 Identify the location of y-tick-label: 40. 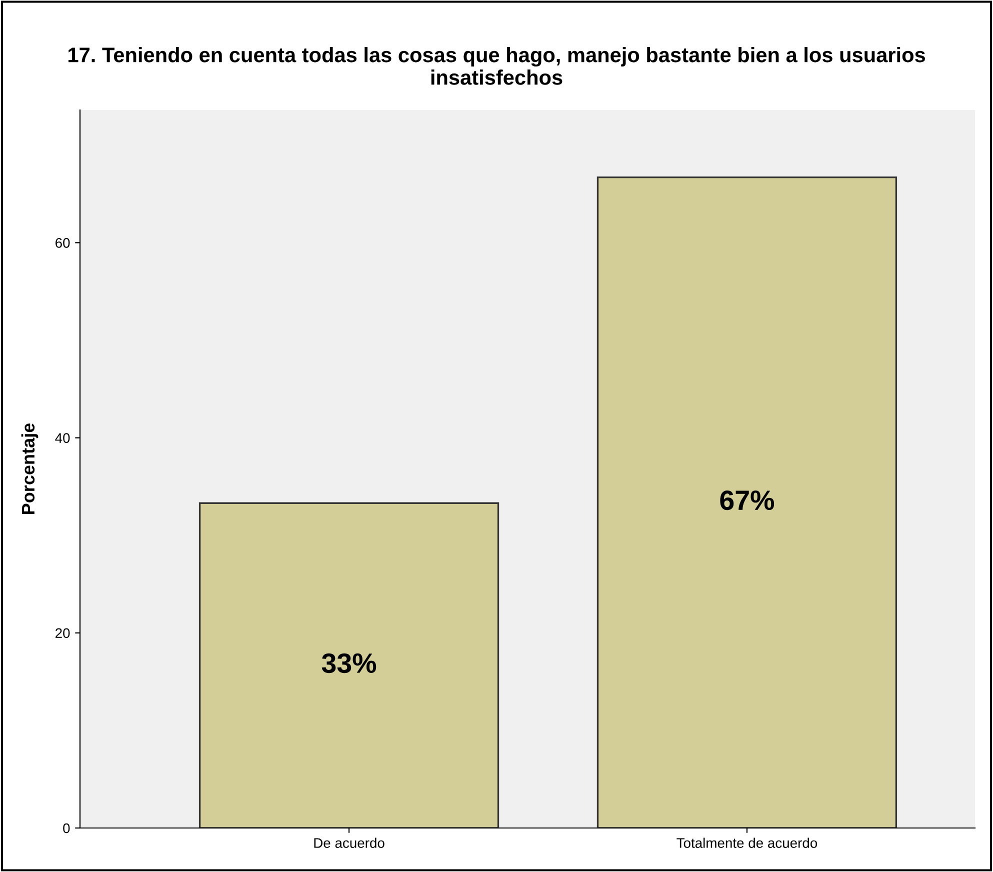
(62, 438).